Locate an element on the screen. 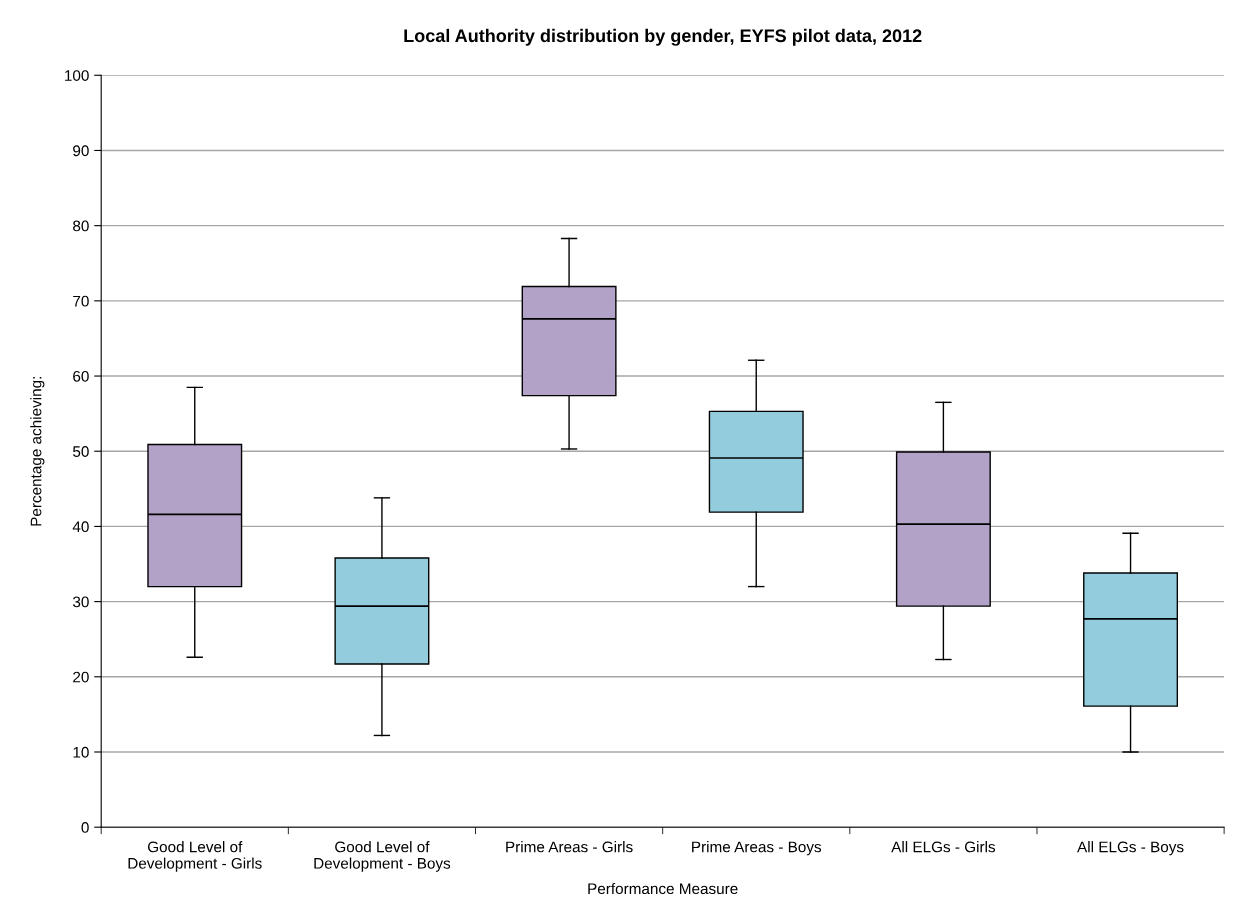  x-tick-label: Good Level of Development - Boys is located at coordinates (382, 856).